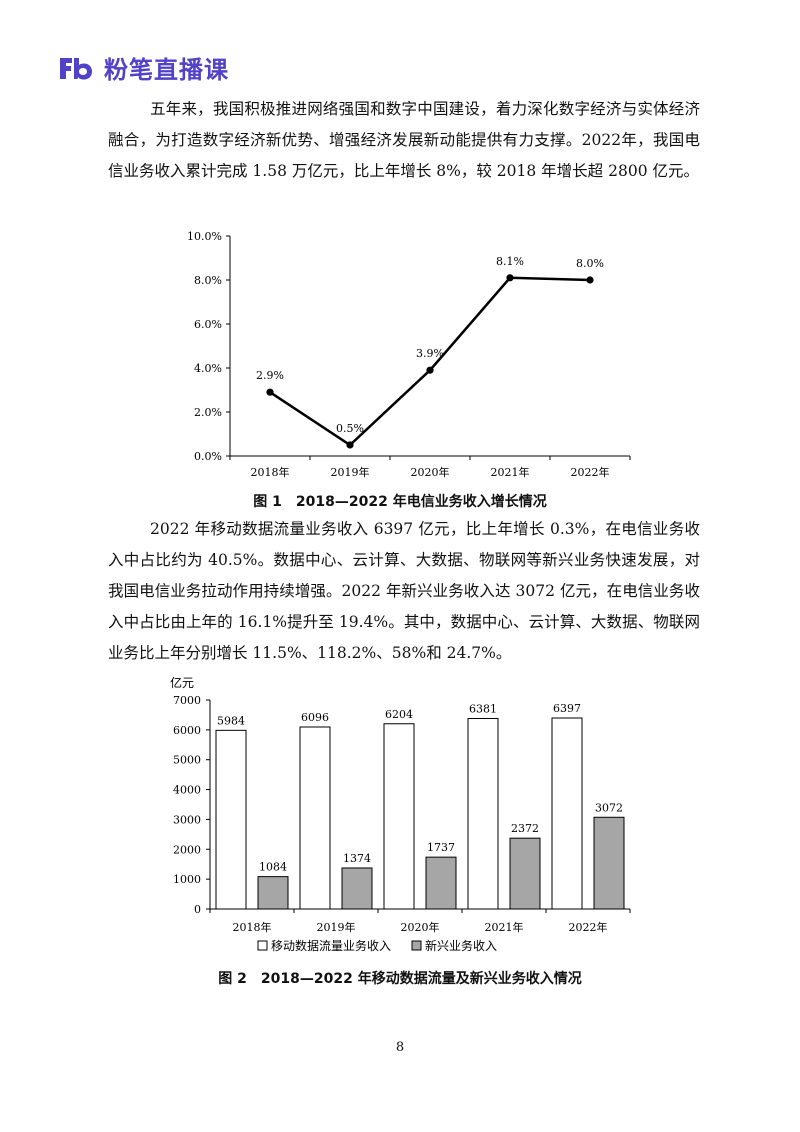  Describe the element at coordinates (231, 720) in the screenshot. I see `bar-value-label: 5984` at that location.